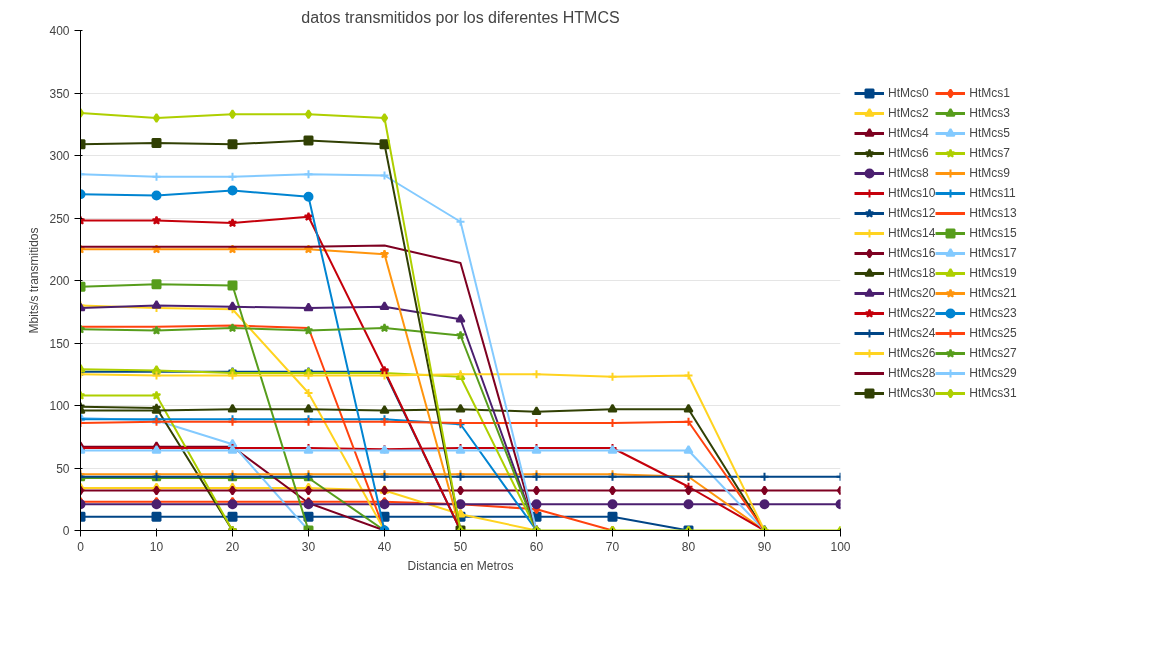 Image resolution: width=1149 pixels, height=660 pixels. I want to click on legend-label: HtMcs26, so click(912, 352).